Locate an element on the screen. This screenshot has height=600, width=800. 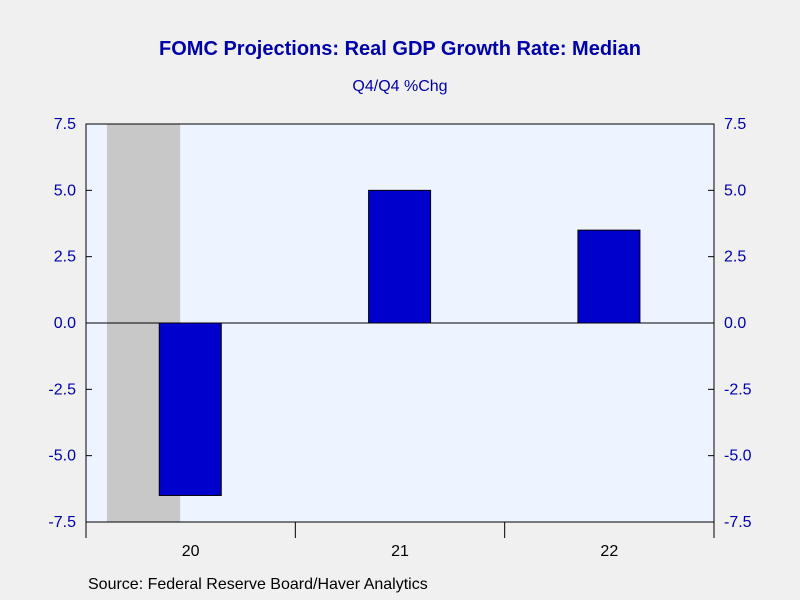
left-y-tick-label: -5.0 is located at coordinates (62, 456).